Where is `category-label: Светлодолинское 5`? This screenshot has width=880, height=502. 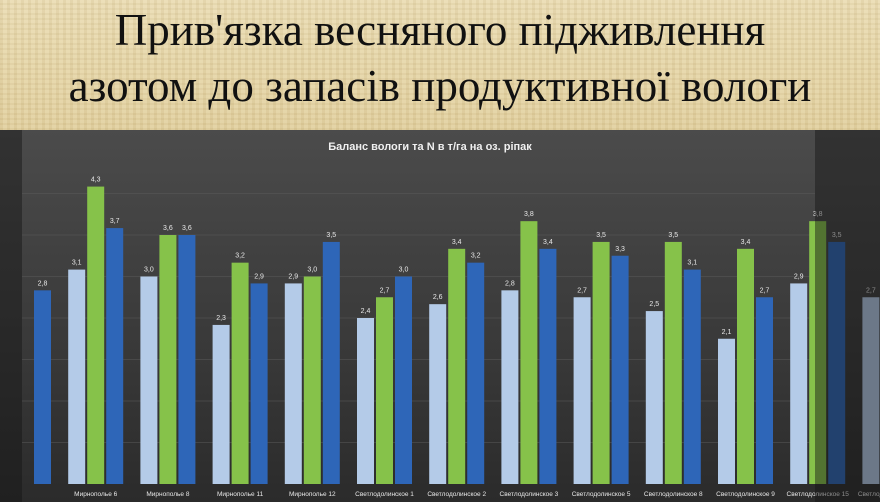 category-label: Светлодолинское 5 is located at coordinates (601, 494).